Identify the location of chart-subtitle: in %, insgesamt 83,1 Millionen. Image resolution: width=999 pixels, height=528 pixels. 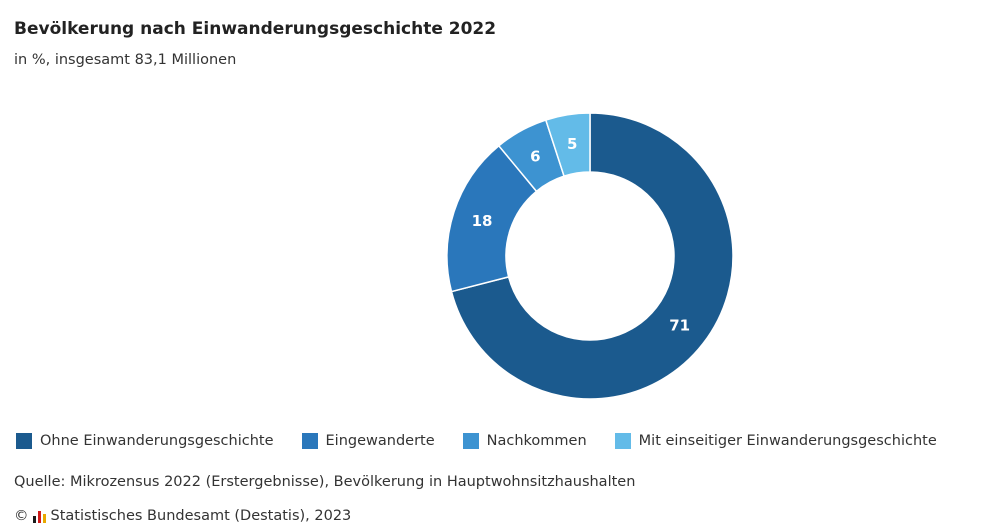
(125, 60).